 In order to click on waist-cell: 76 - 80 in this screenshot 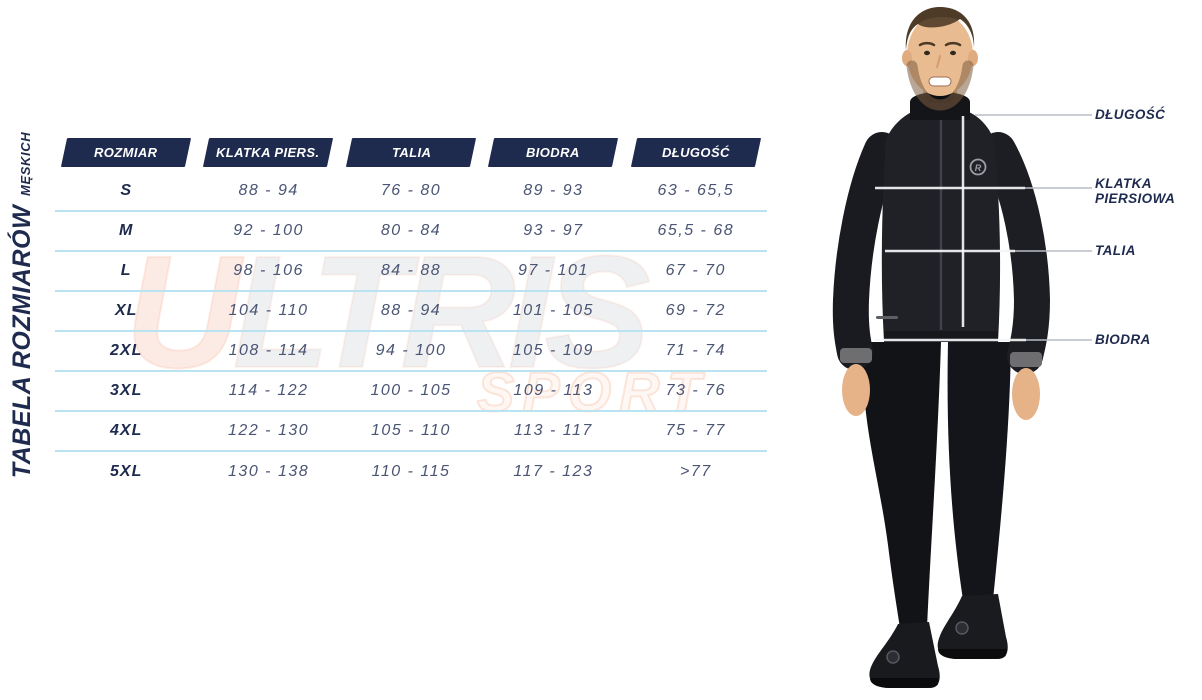, I will do `click(411, 190)`.